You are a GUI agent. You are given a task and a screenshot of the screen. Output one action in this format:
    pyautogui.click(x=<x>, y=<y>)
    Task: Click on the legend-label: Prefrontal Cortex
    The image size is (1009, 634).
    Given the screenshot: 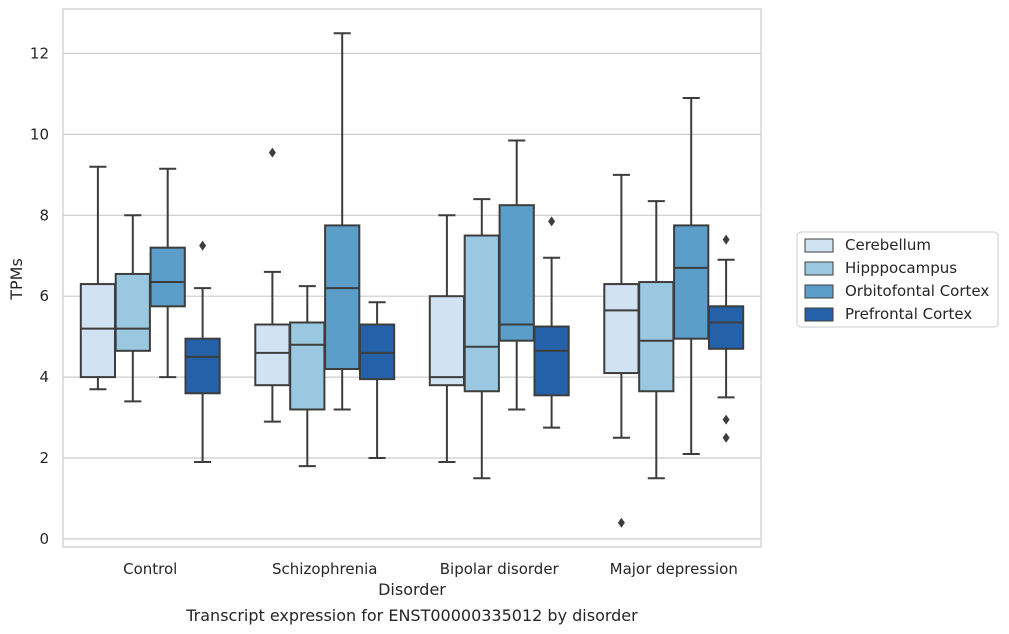 What is the action you would take?
    pyautogui.click(x=908, y=314)
    